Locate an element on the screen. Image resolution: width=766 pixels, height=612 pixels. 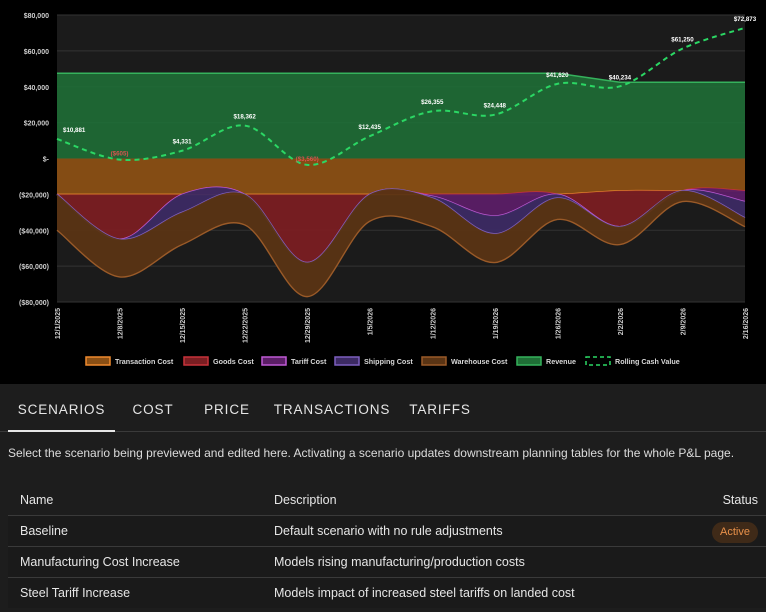
tab-scenarios: SCENARIOS is located at coordinates (61, 408).